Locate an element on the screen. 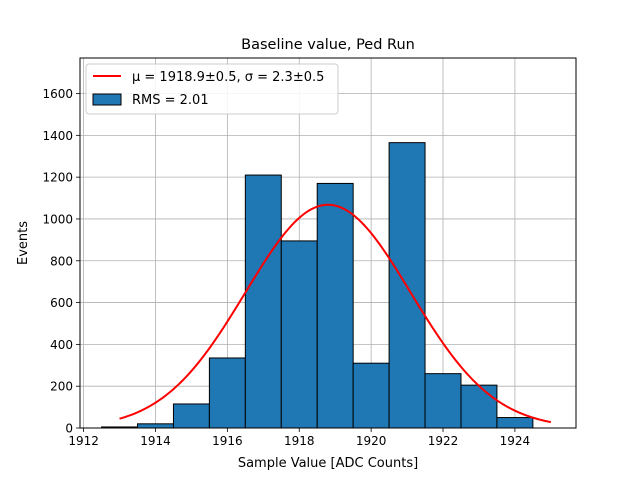 Image resolution: width=640 pixels, height=480 pixels. legend-box is located at coordinates (212, 89).